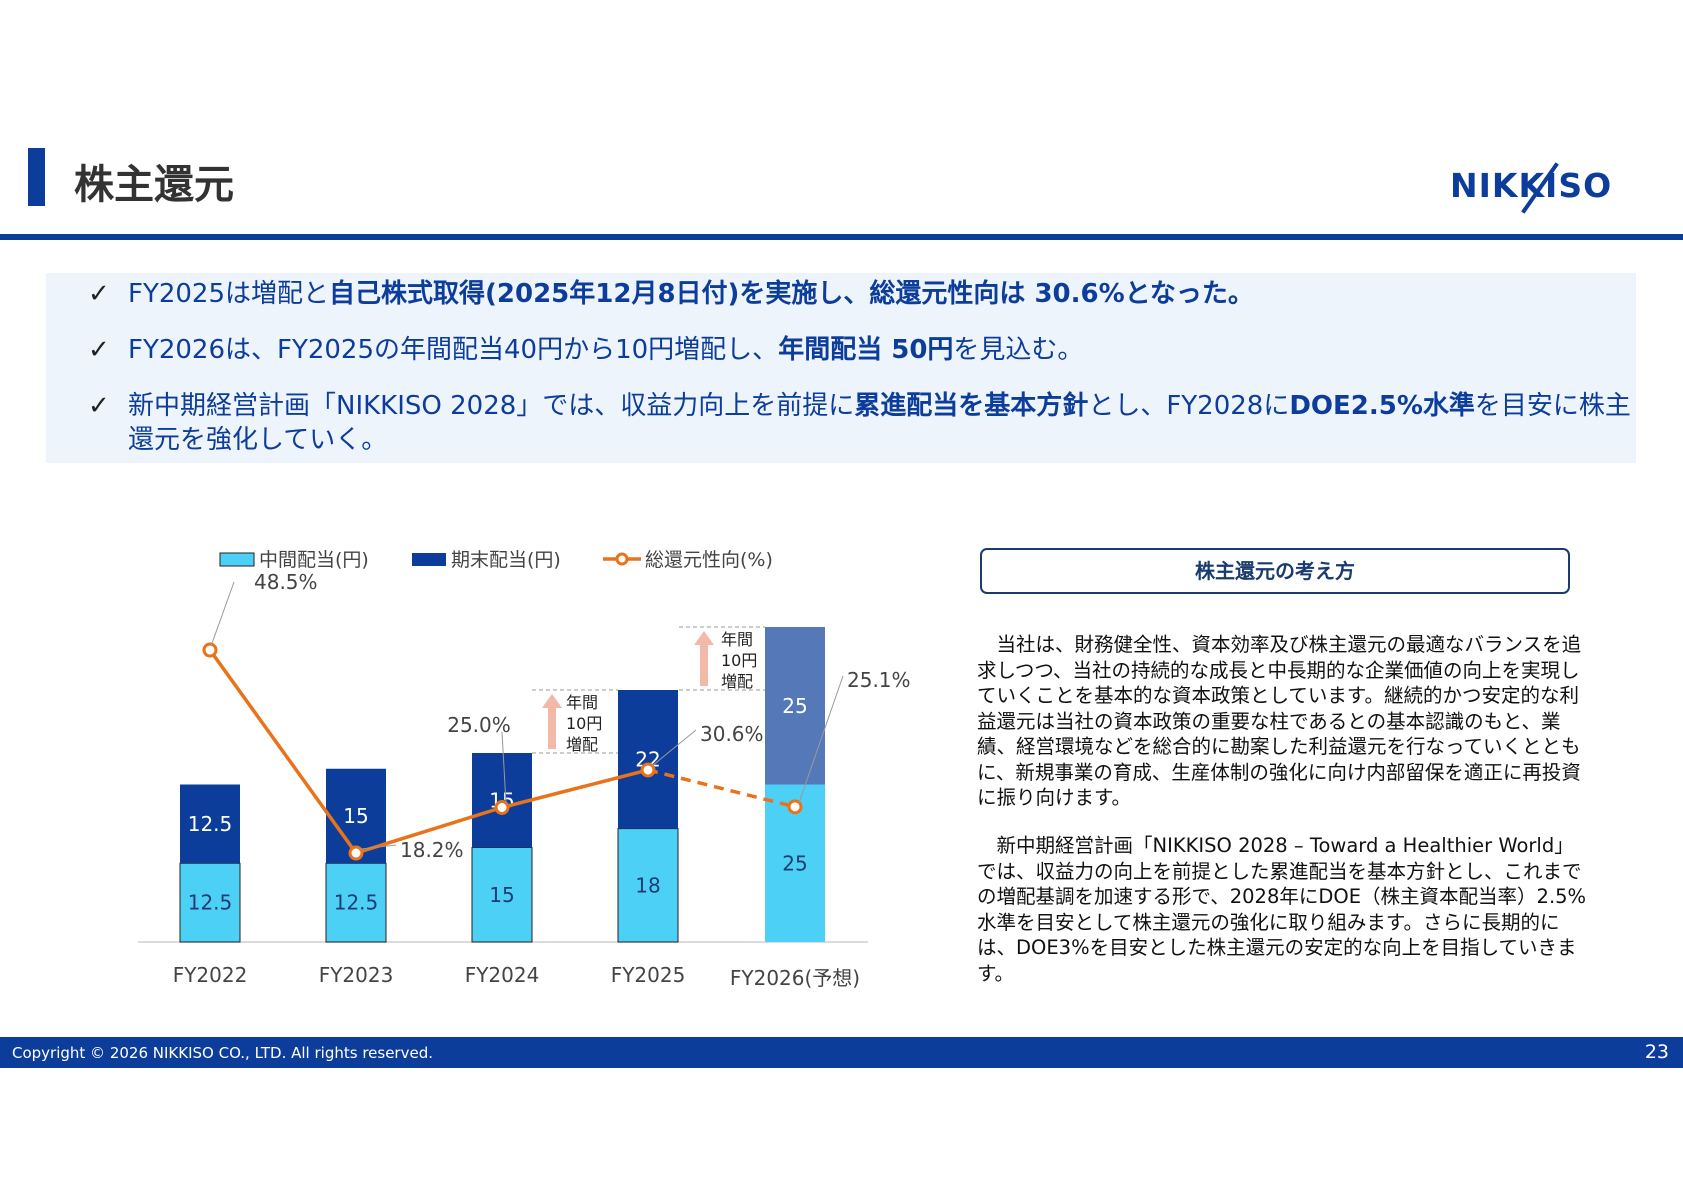 The height and width of the screenshot is (1190, 1683). What do you see at coordinates (154, 185) in the screenshot?
I see `page-title: 株主還元` at bounding box center [154, 185].